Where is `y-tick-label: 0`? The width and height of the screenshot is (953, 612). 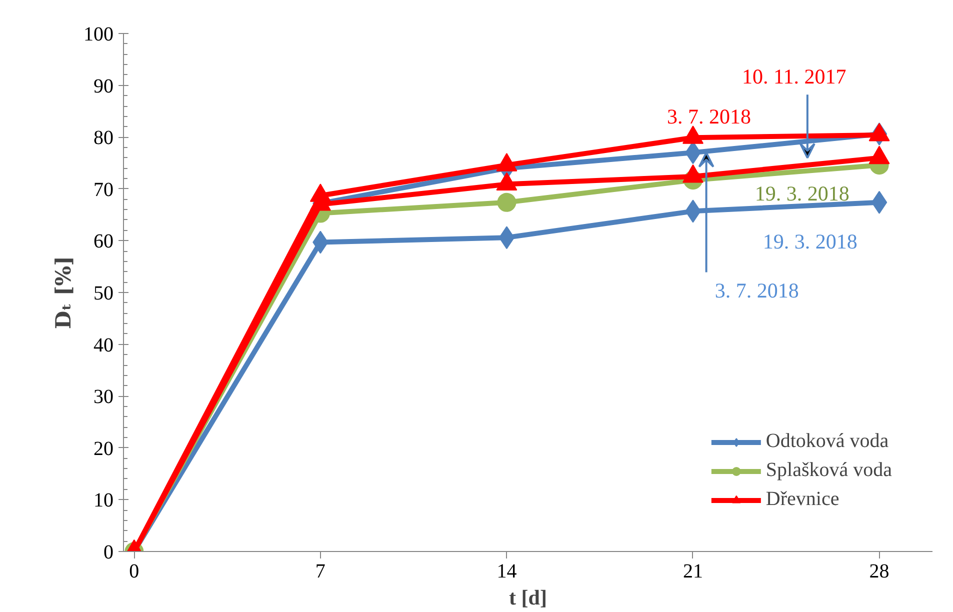 y-tick-label: 0 is located at coordinates (109, 553).